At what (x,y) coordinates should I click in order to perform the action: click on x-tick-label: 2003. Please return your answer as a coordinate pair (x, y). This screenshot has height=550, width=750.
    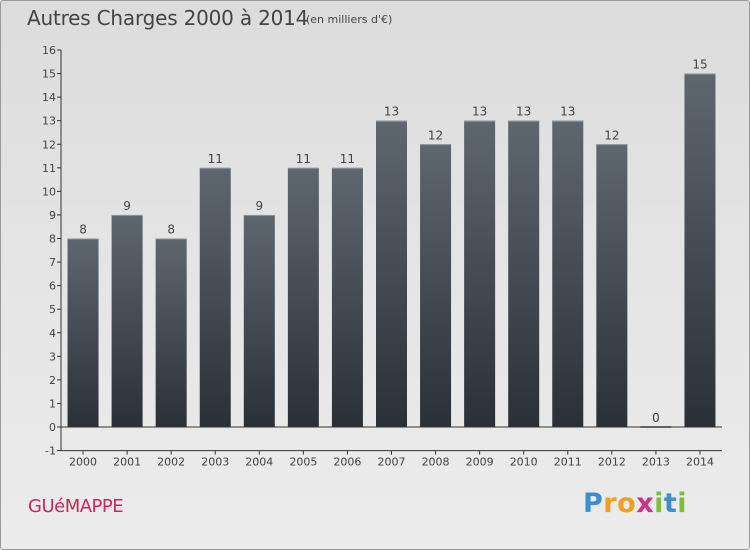
    Looking at the image, I should click on (215, 462).